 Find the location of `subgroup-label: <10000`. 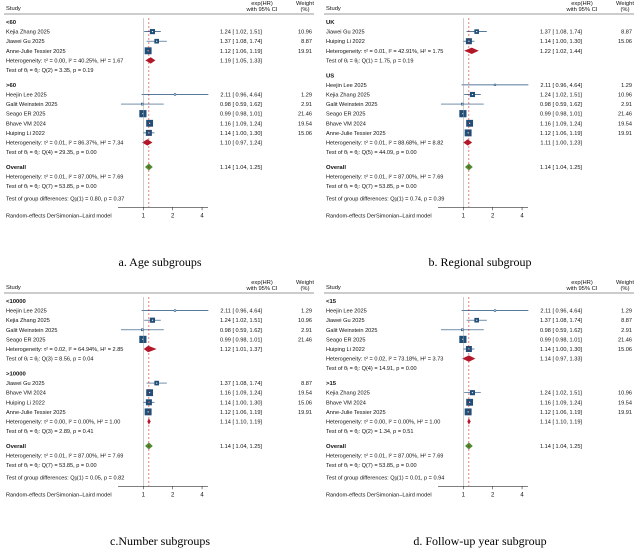

subgroup-label: <10000 is located at coordinates (16, 302).